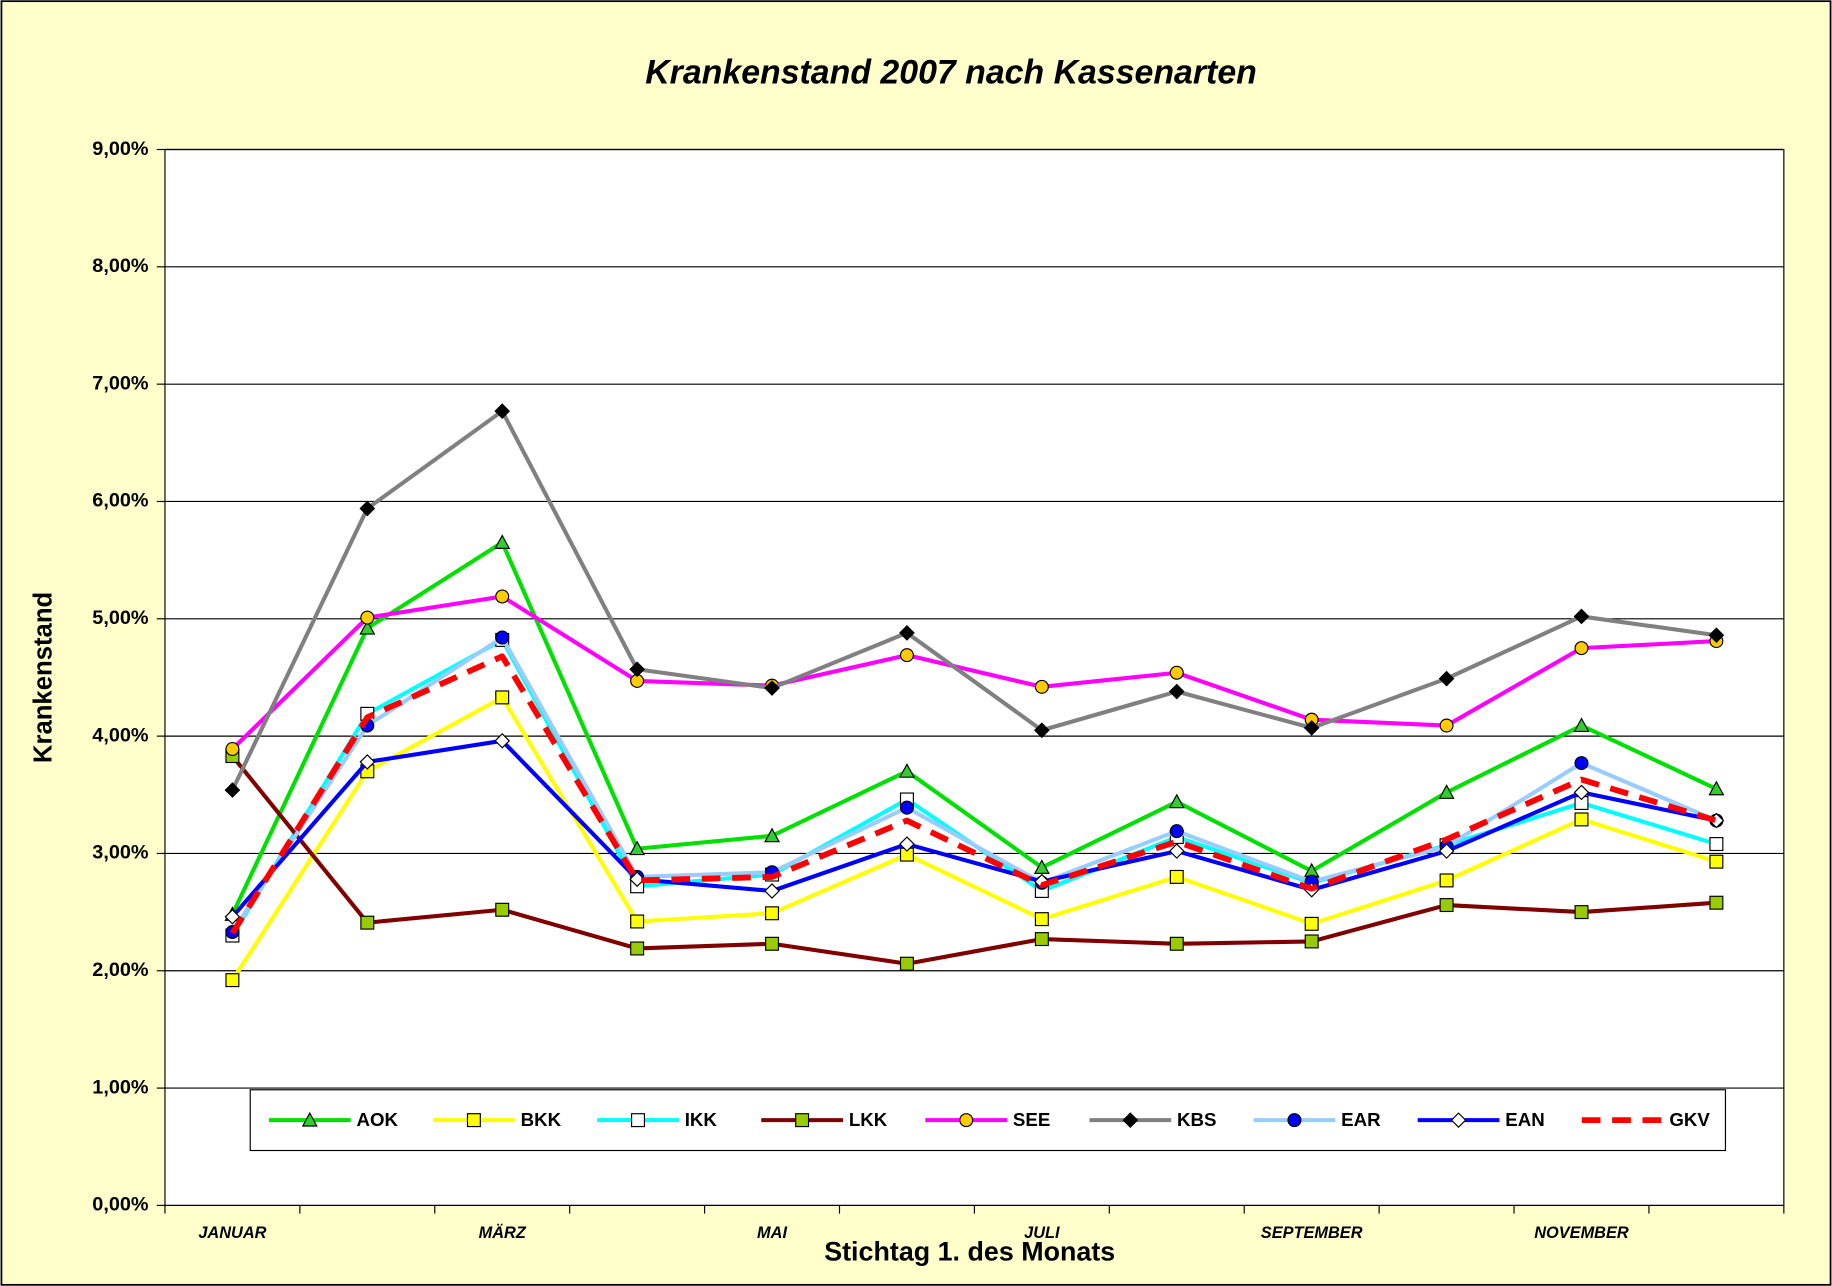 This screenshot has width=1832, height=1286. What do you see at coordinates (120, 853) in the screenshot?
I see `y-tick-label: 3,00%` at bounding box center [120, 853].